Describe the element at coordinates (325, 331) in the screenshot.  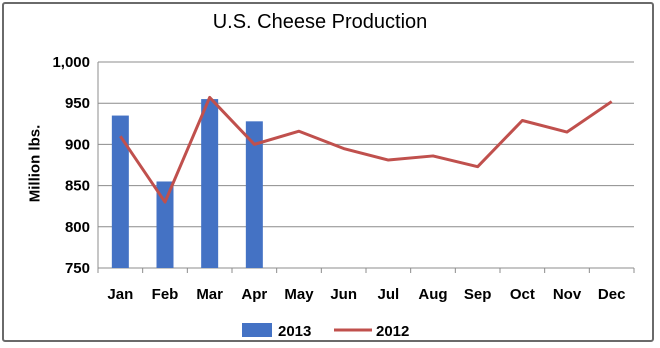
I see `legend-layer: 2013 2012` at that location.